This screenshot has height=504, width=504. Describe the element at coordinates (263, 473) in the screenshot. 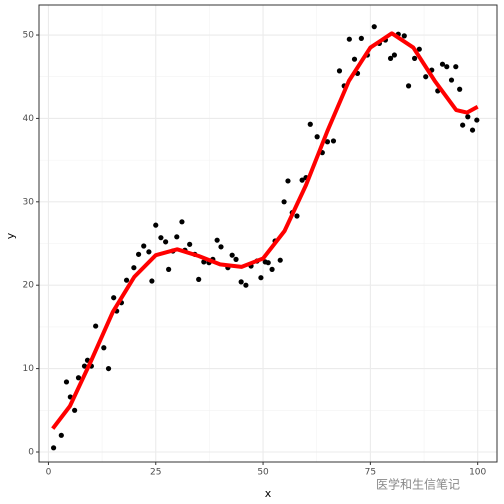

I see `x-tick-label: 50` at that location.